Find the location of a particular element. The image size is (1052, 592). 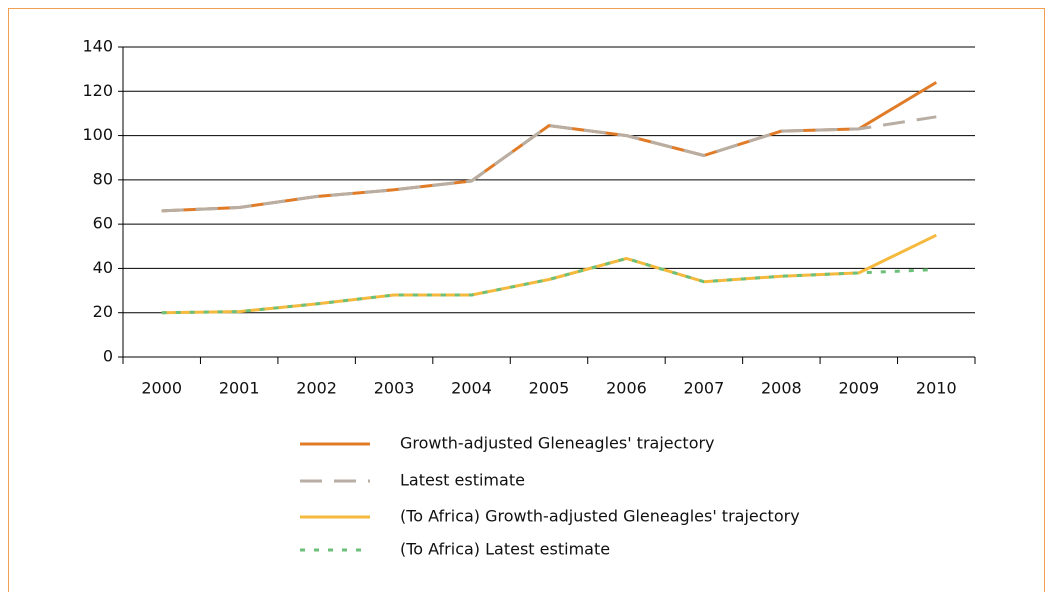

x-tick-label: 2003 is located at coordinates (394, 388).